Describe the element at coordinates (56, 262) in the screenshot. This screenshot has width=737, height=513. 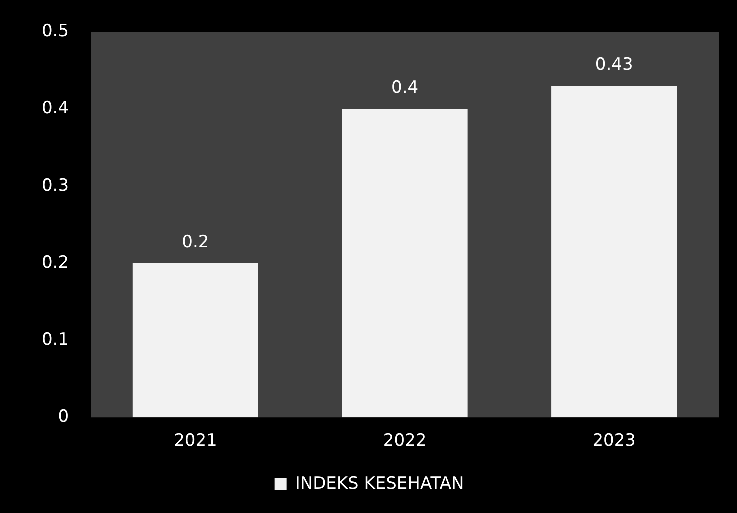
I see `y-tick-label: 0.2` at that location.